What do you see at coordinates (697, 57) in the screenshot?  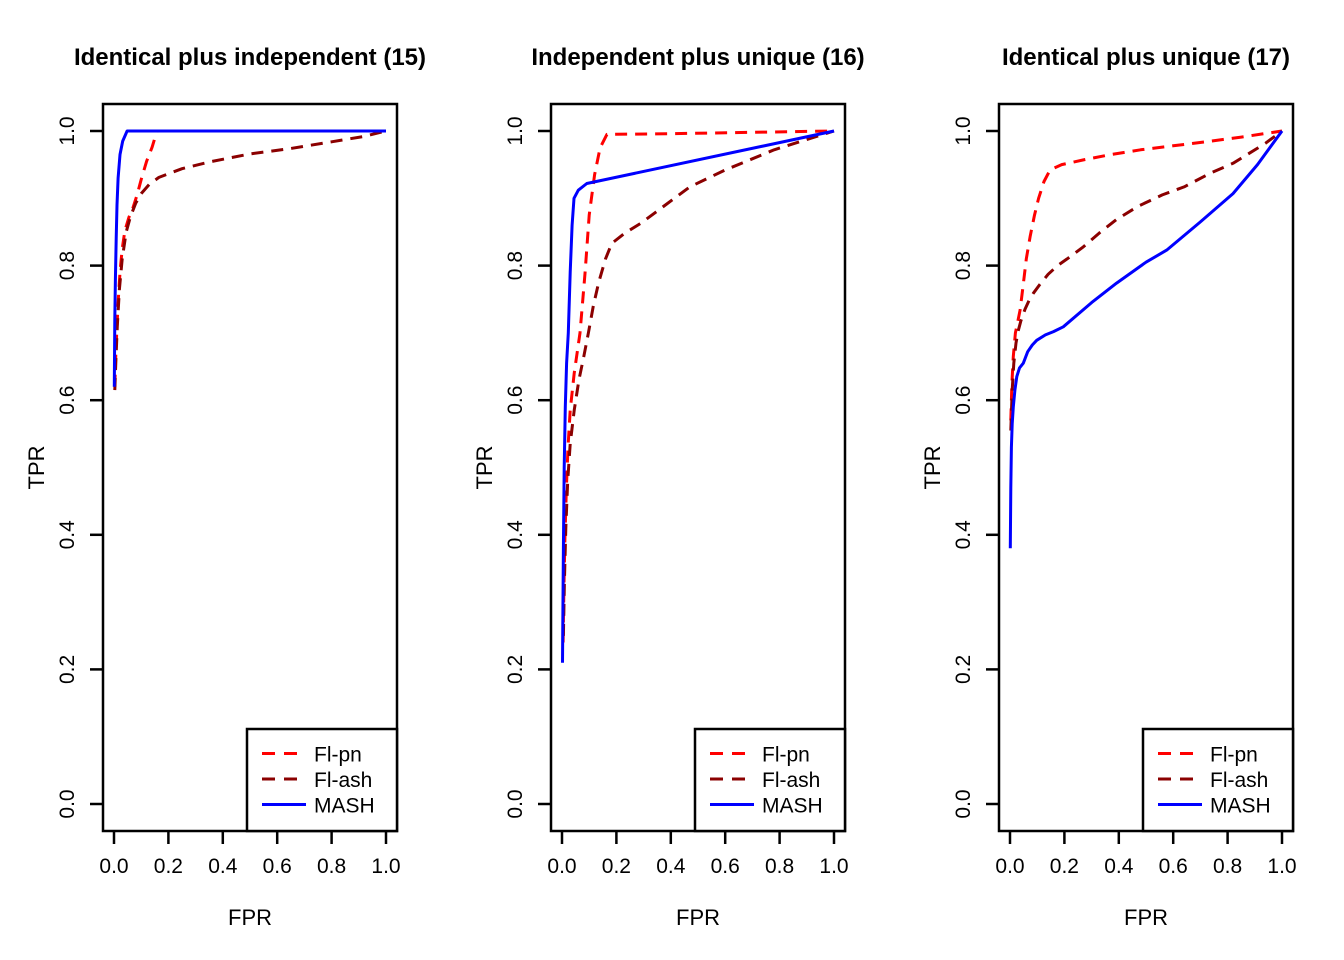 I see `panel-title: Independent plus unique (16)` at bounding box center [697, 57].